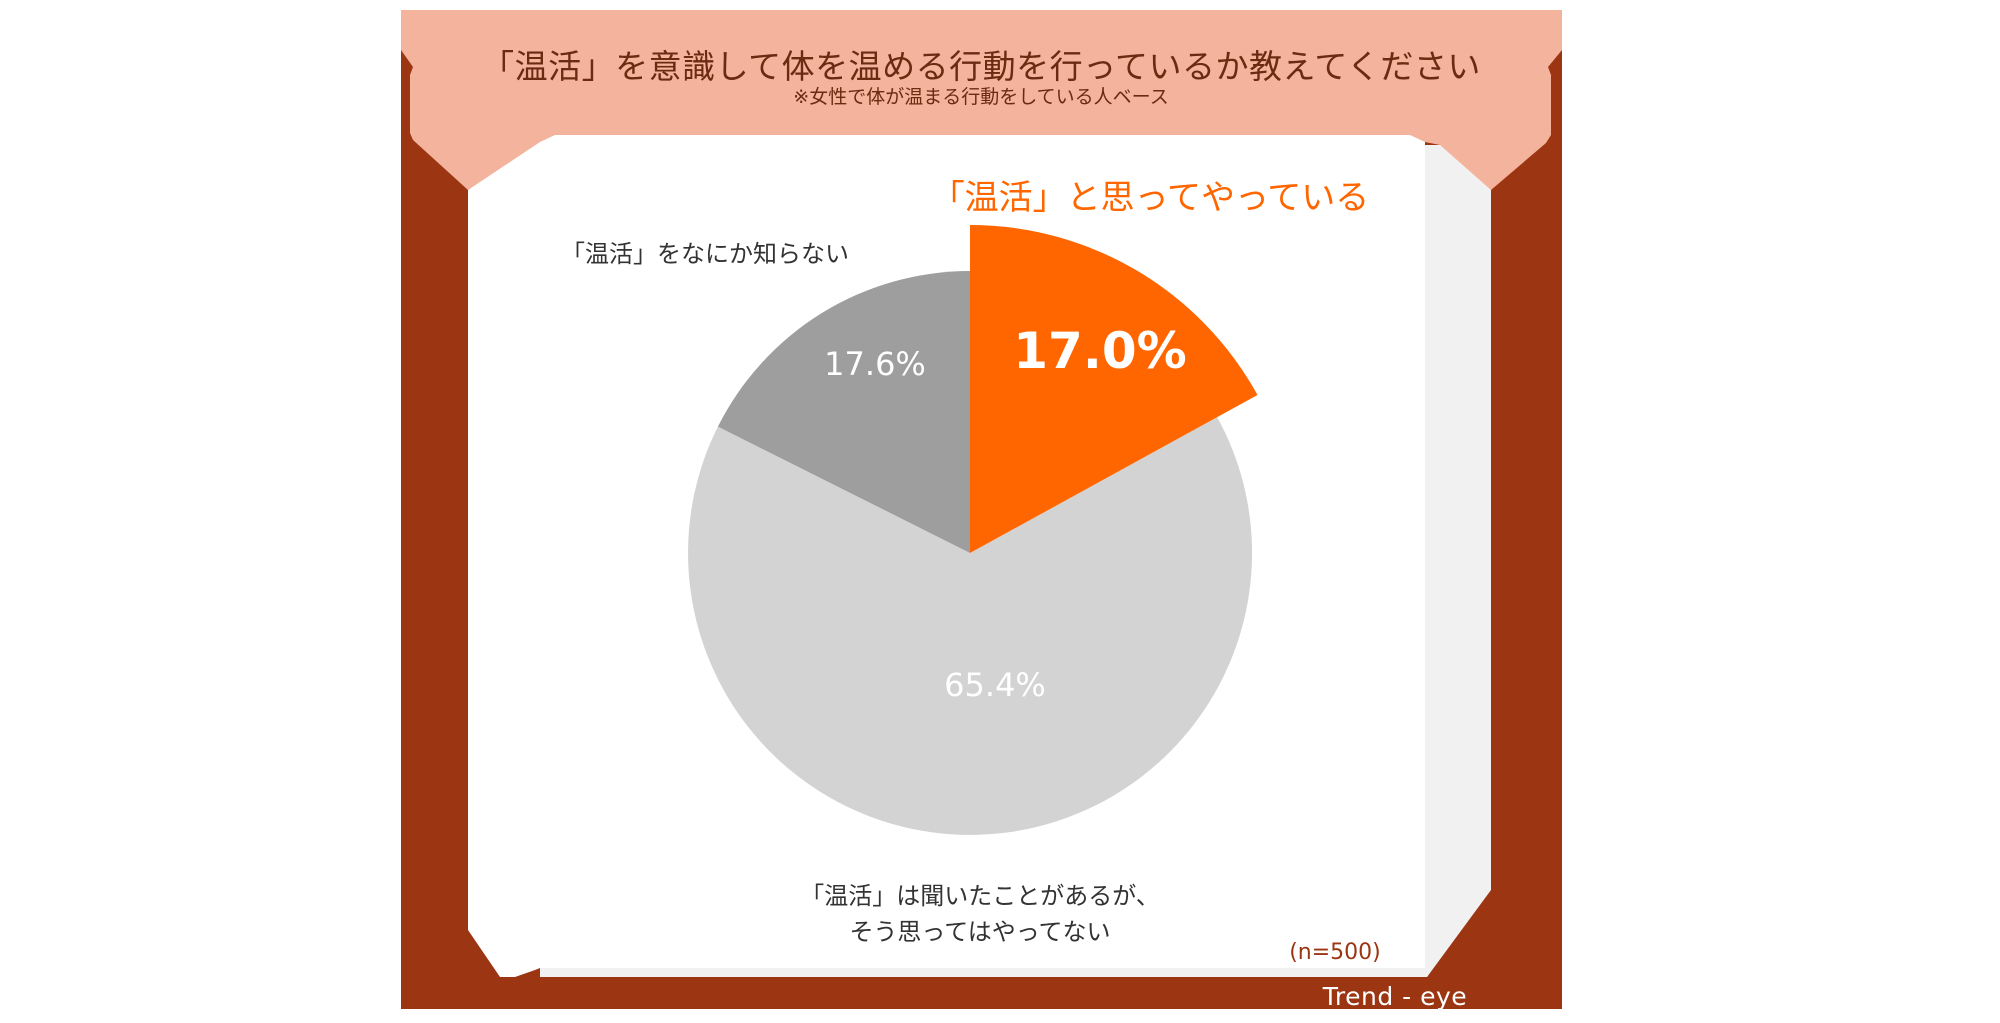 This screenshot has height=1023, width=2000. Describe the element at coordinates (980, 932) in the screenshot. I see `label-heard-line2: そう思ってはやってない` at that location.